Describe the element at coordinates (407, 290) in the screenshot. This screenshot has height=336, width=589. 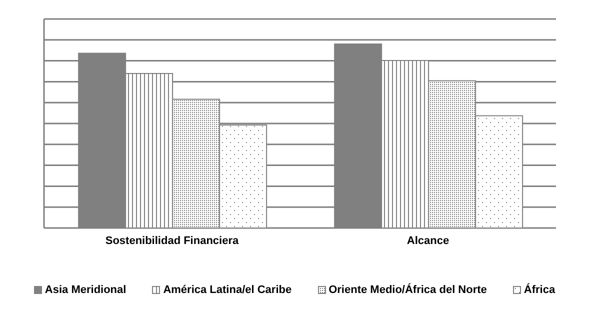
I see `legend-label: Oriente Medio/África del Norte` at that location.